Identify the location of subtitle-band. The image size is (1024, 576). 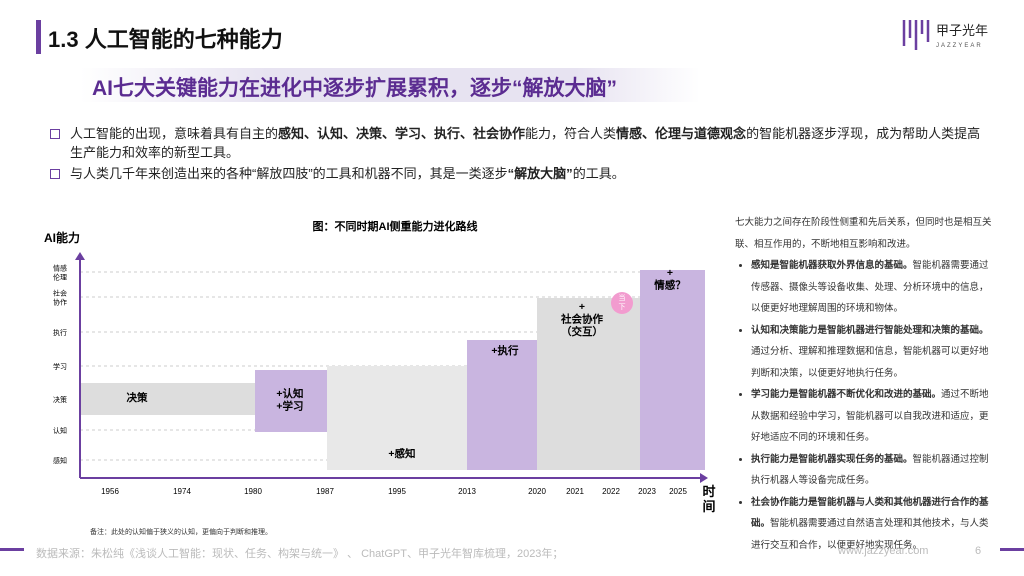
(390, 85).